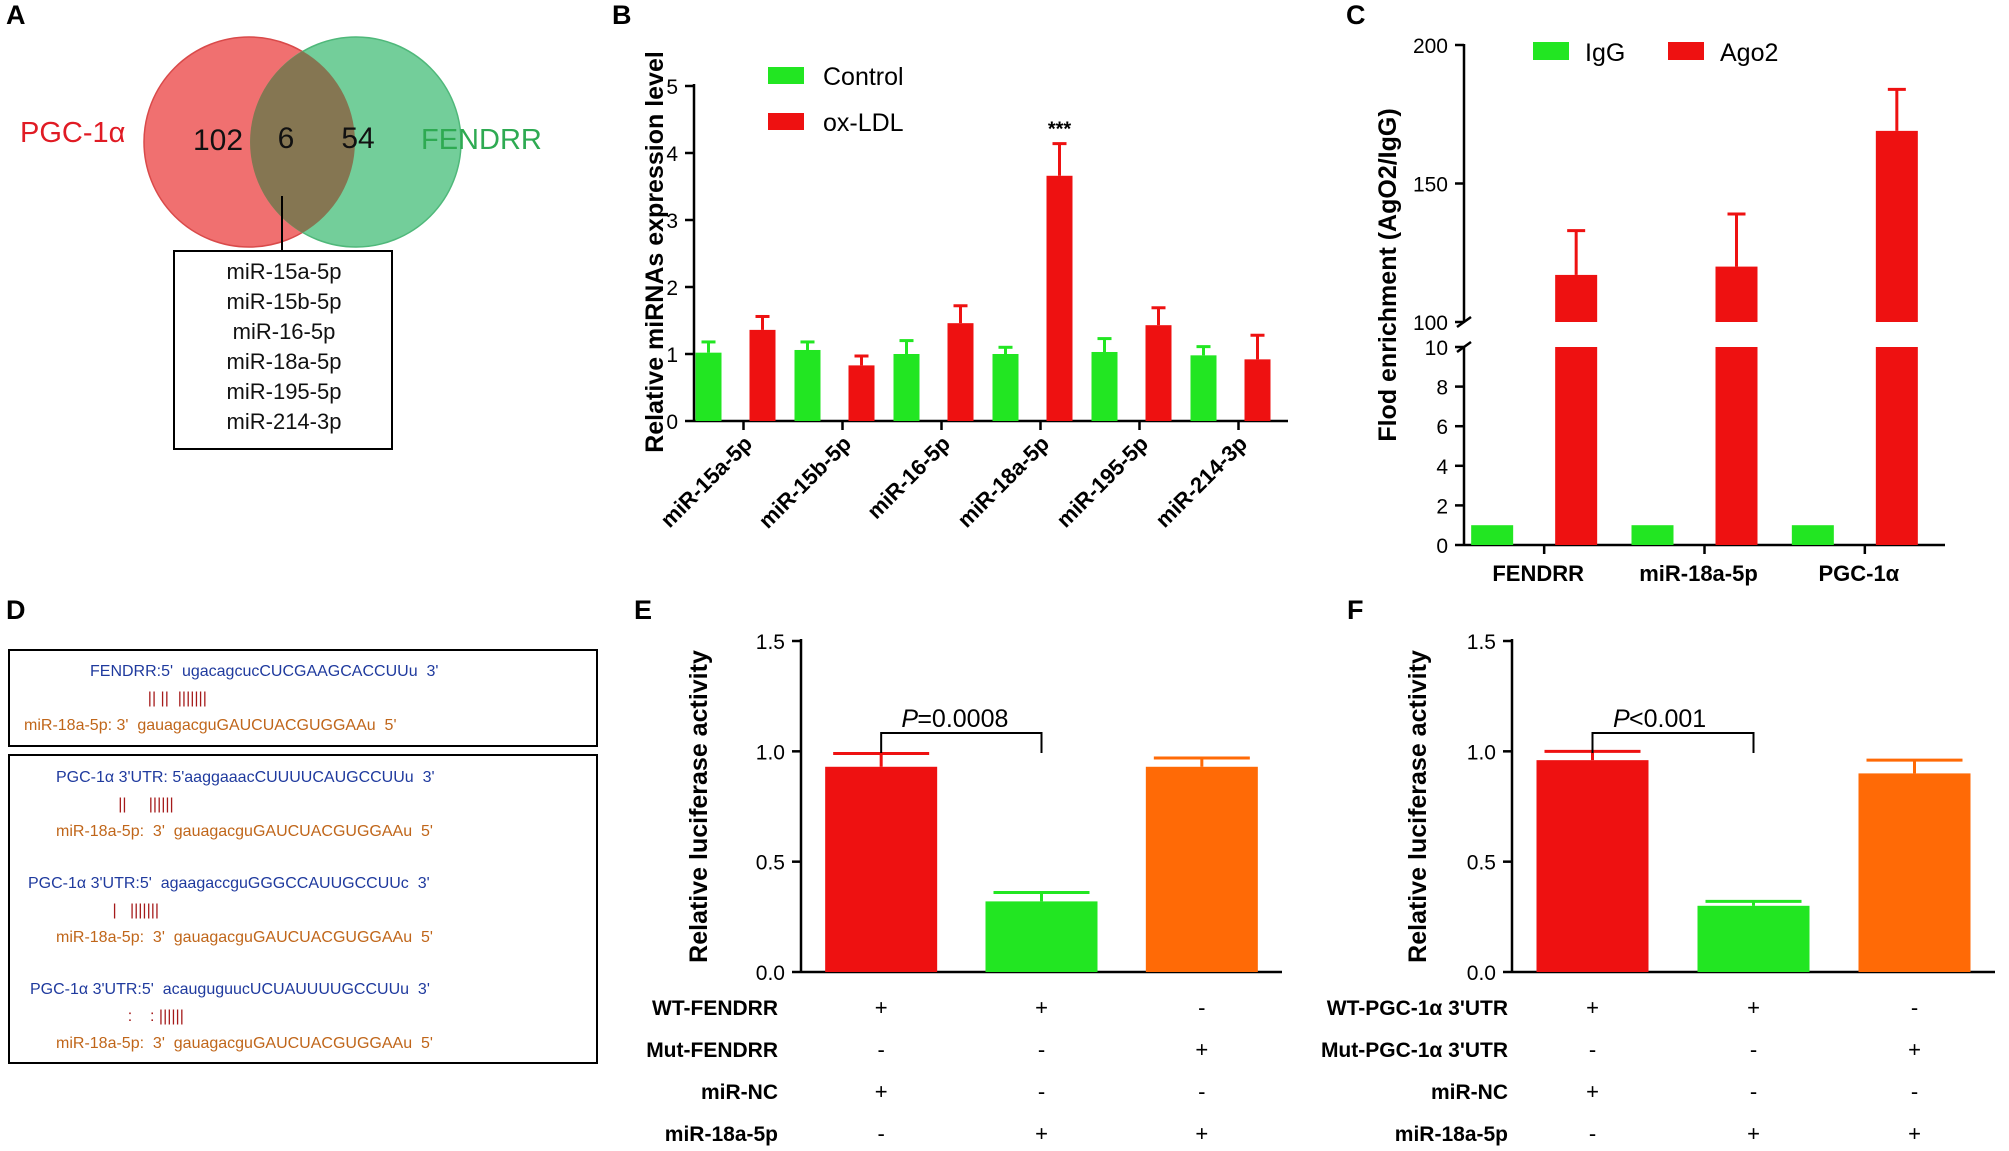 The width and height of the screenshot is (2009, 1151). I want to click on condition-label: WT-FENDRR, so click(715, 1008).